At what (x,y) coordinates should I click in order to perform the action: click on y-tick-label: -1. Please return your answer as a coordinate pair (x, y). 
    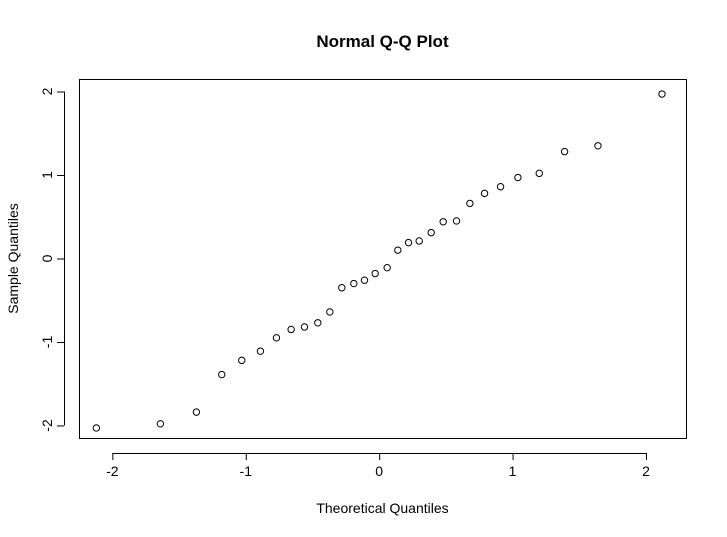
    Looking at the image, I should click on (47, 342).